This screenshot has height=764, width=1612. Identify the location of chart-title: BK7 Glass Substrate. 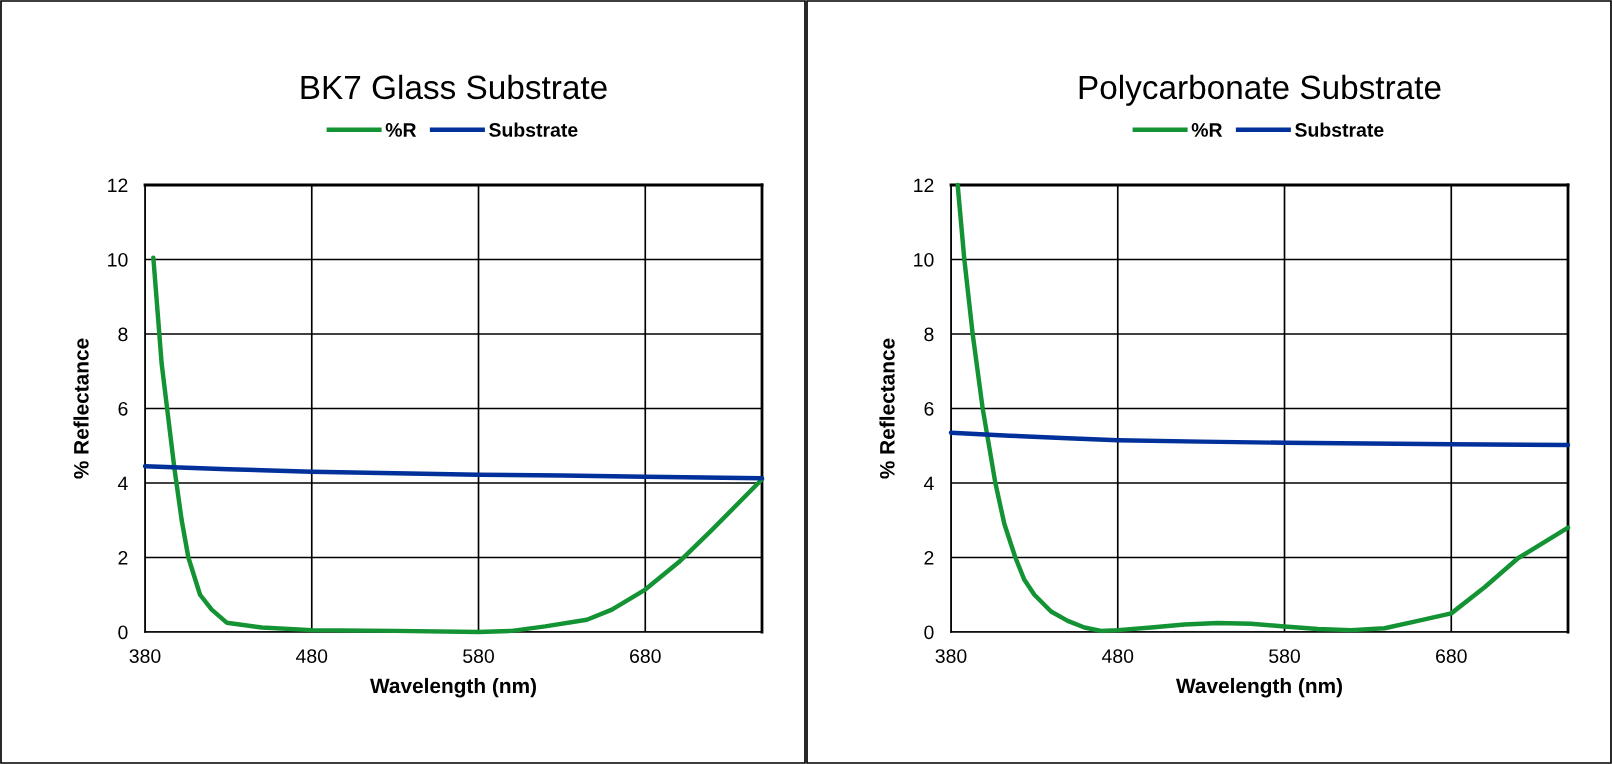
(454, 87).